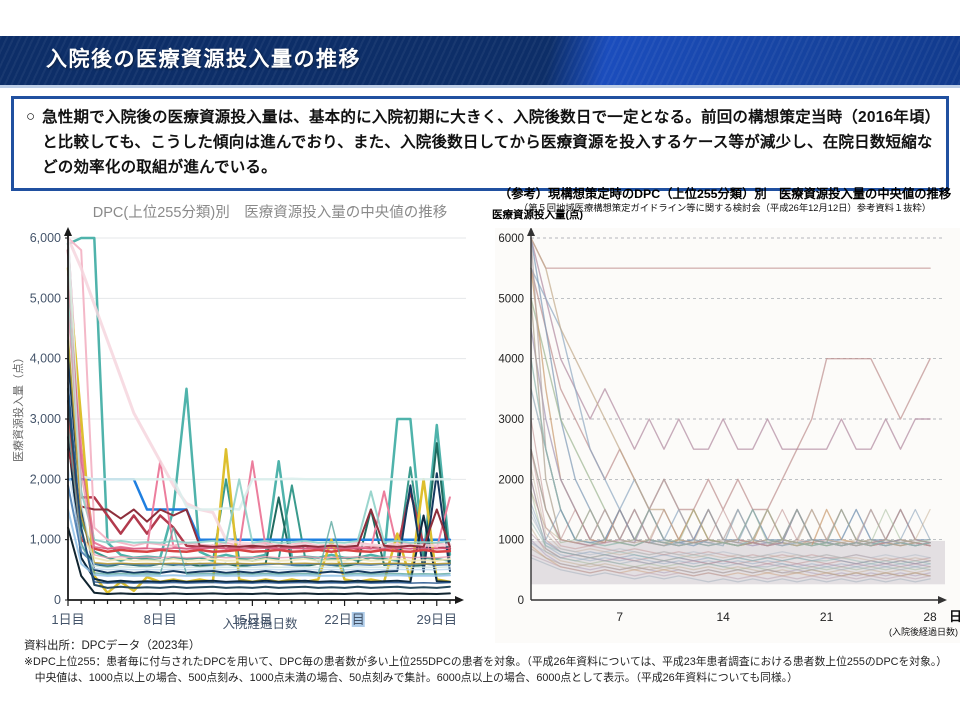 The height and width of the screenshot is (720, 960). I want to click on y-tick-label: 3,000, so click(45, 419).